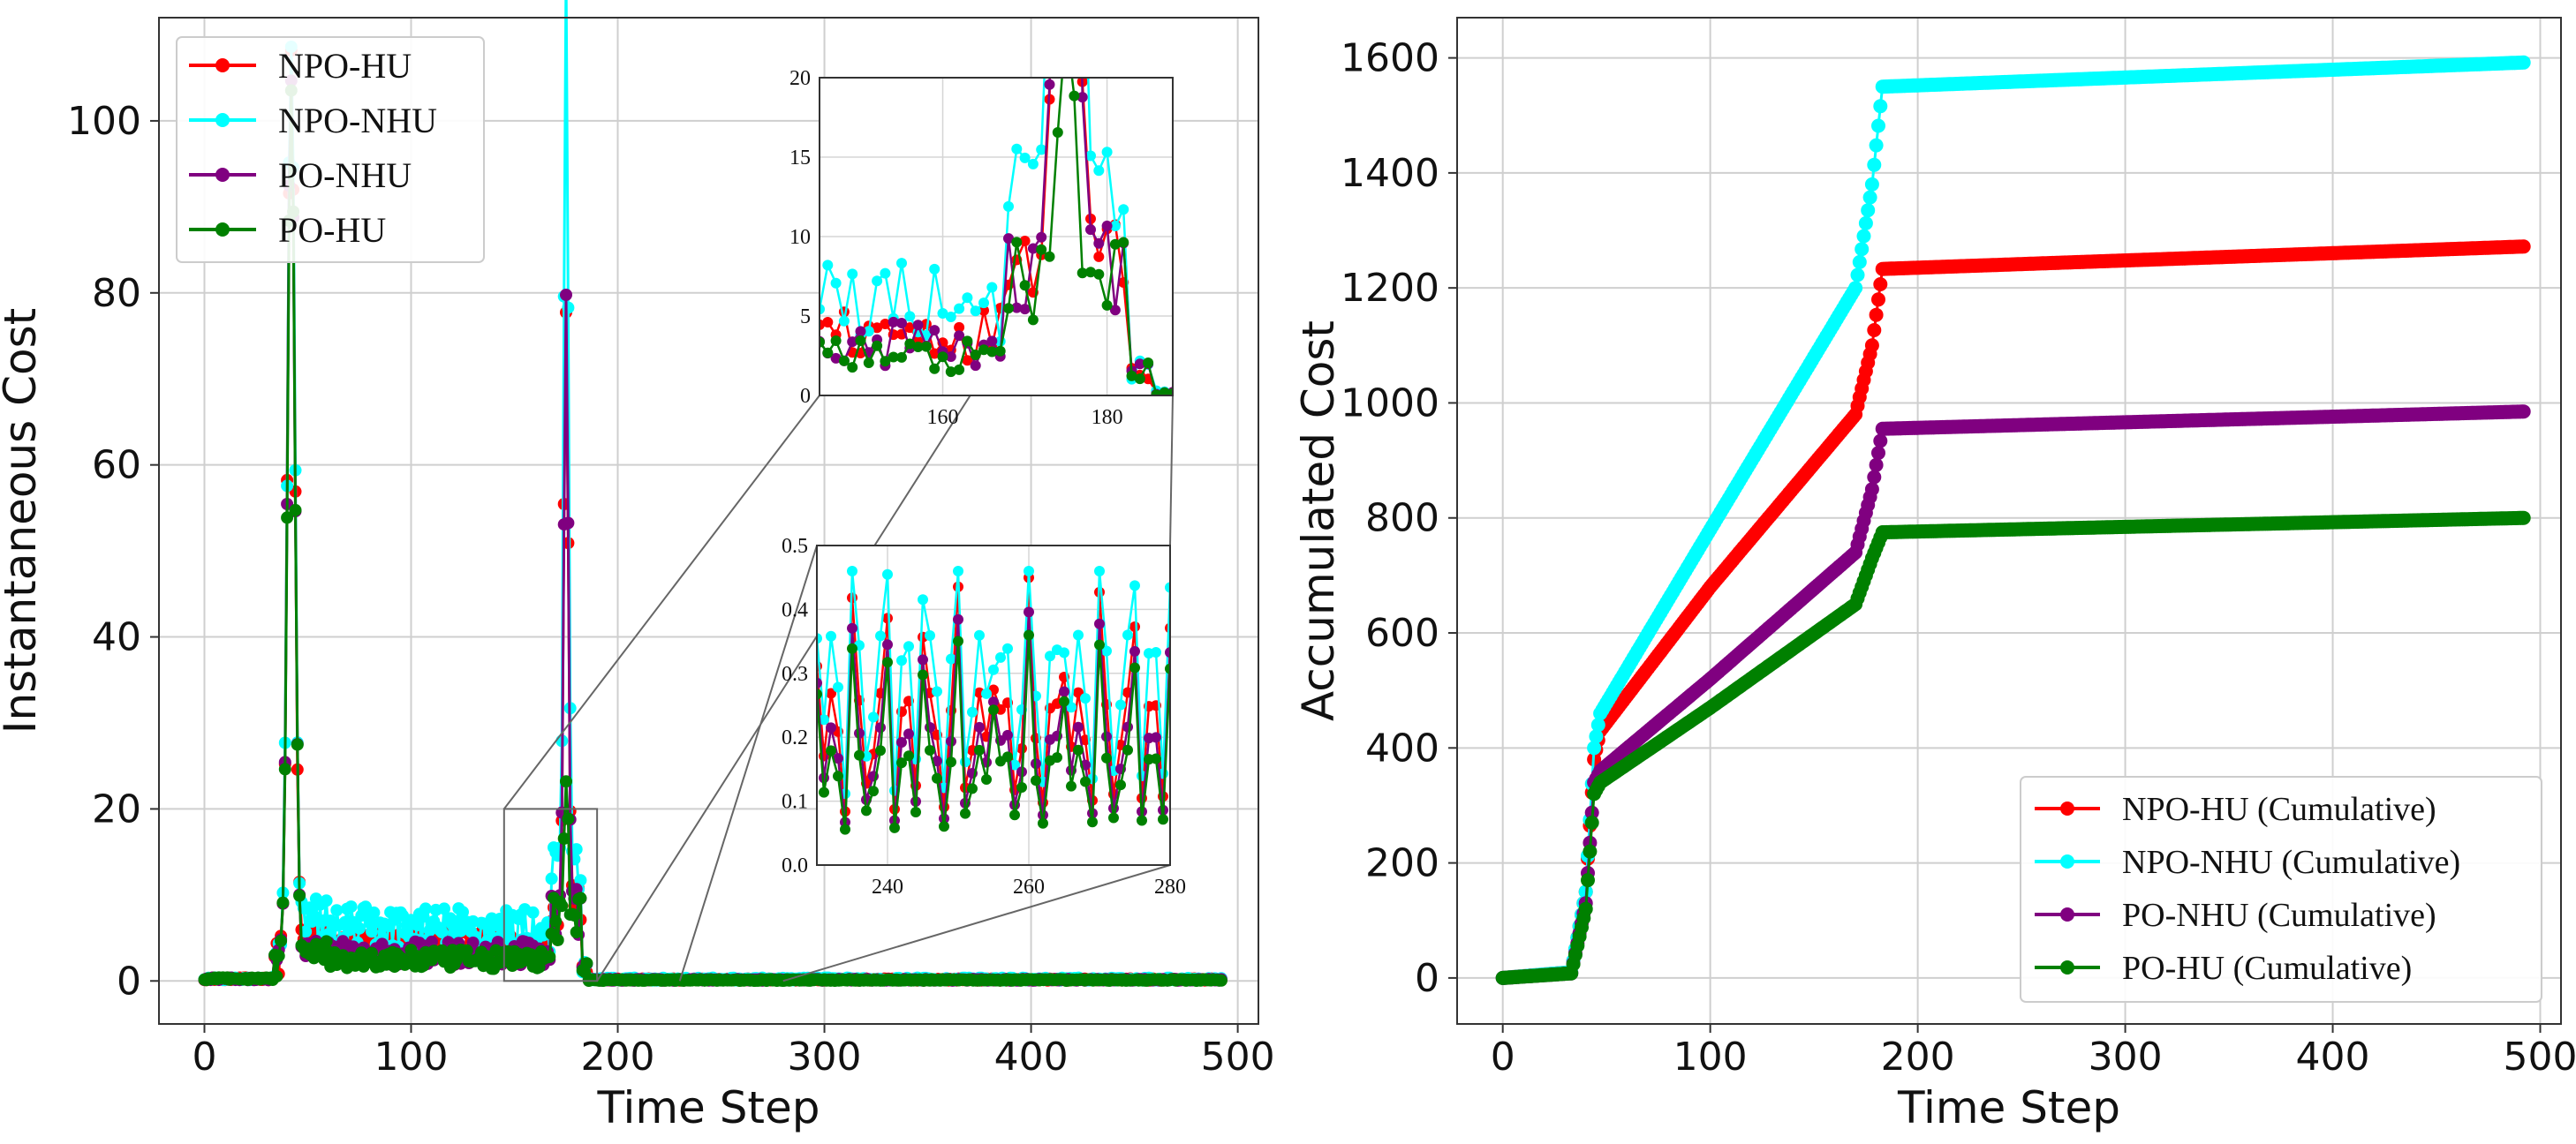 The image size is (2576, 1144). I want to click on y-tick-label: 1200, so click(1390, 288).